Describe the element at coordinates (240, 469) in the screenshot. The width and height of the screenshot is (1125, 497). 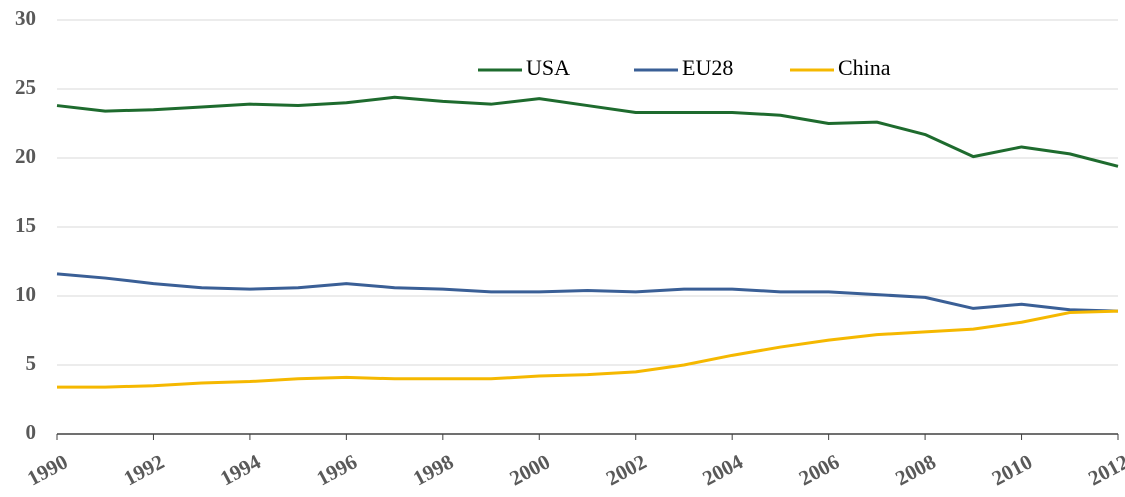
I see `x-tick-label: 1994` at that location.